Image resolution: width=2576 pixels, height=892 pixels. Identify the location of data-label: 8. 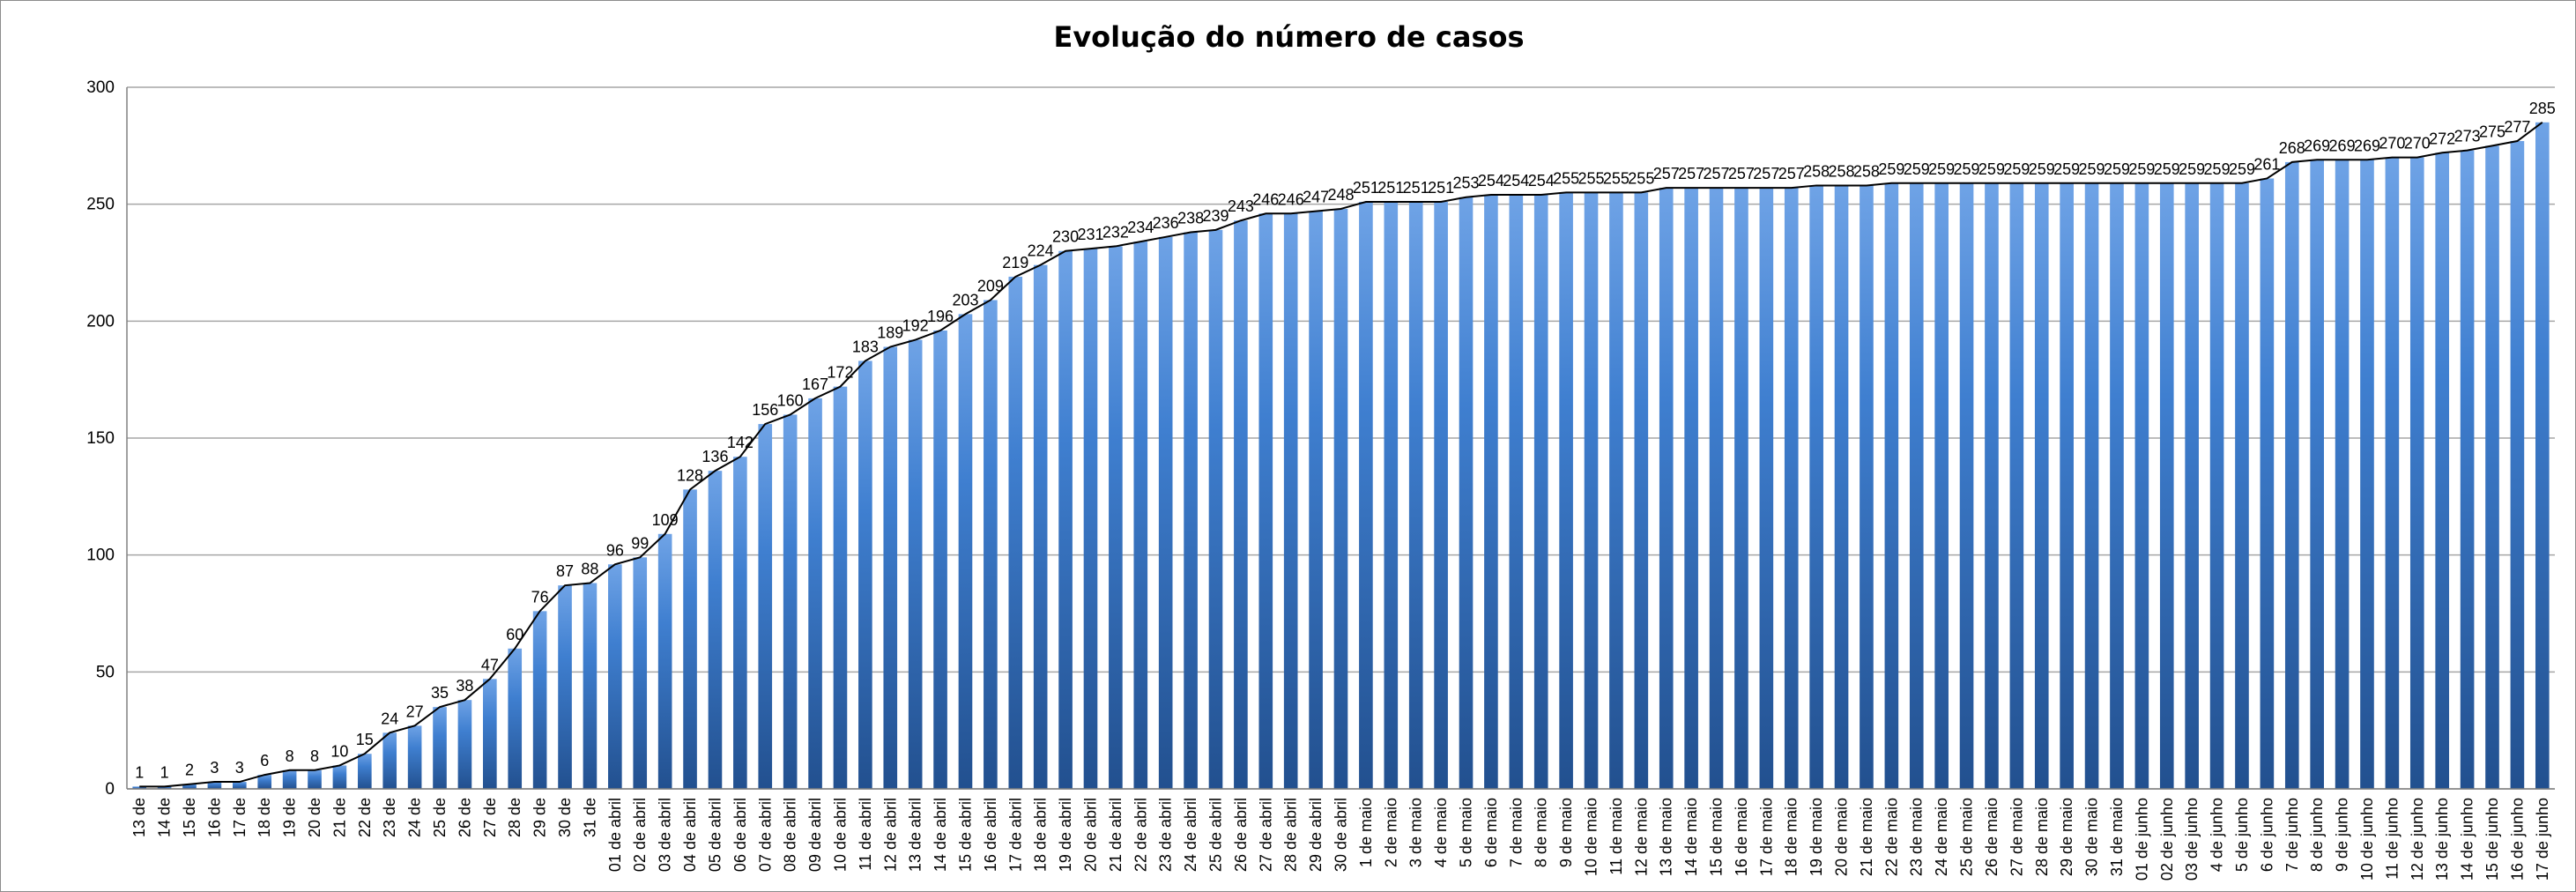
(290, 756).